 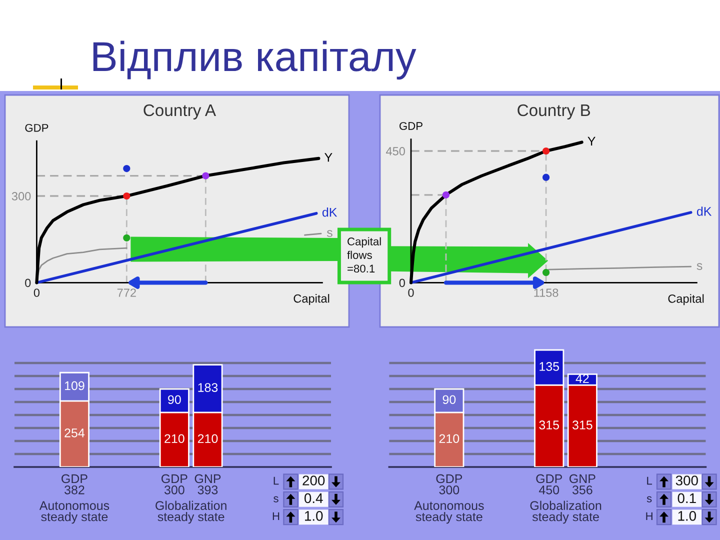 I want to click on x-tick-label: GNP 393, so click(x=207, y=484).